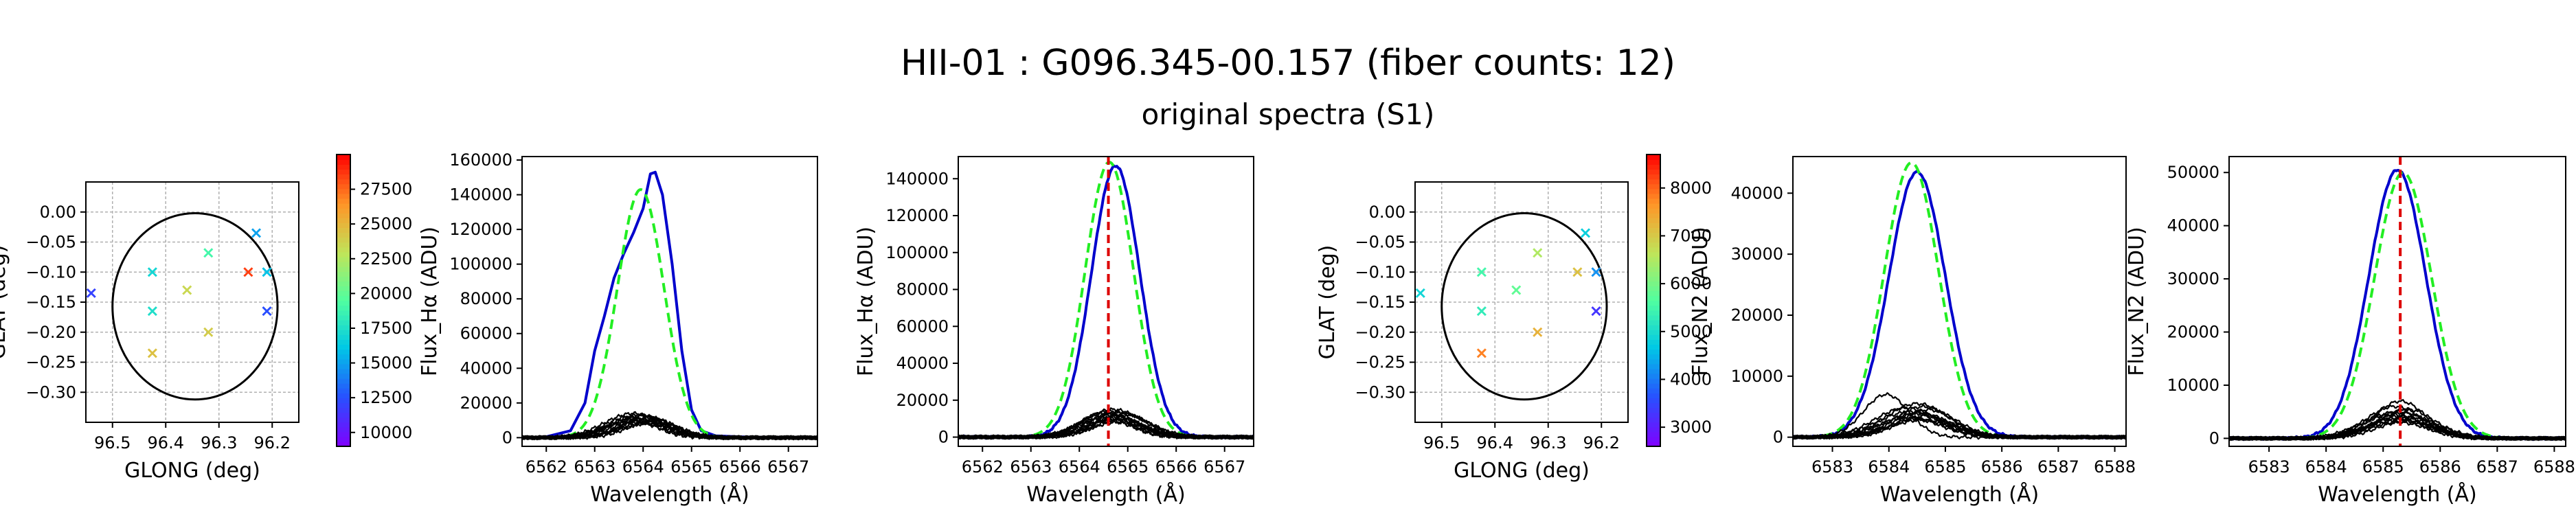 Image resolution: width=2576 pixels, height=515 pixels. Describe the element at coordinates (1691, 188) in the screenshot. I see `colorbar-tick-label: 8000` at that location.